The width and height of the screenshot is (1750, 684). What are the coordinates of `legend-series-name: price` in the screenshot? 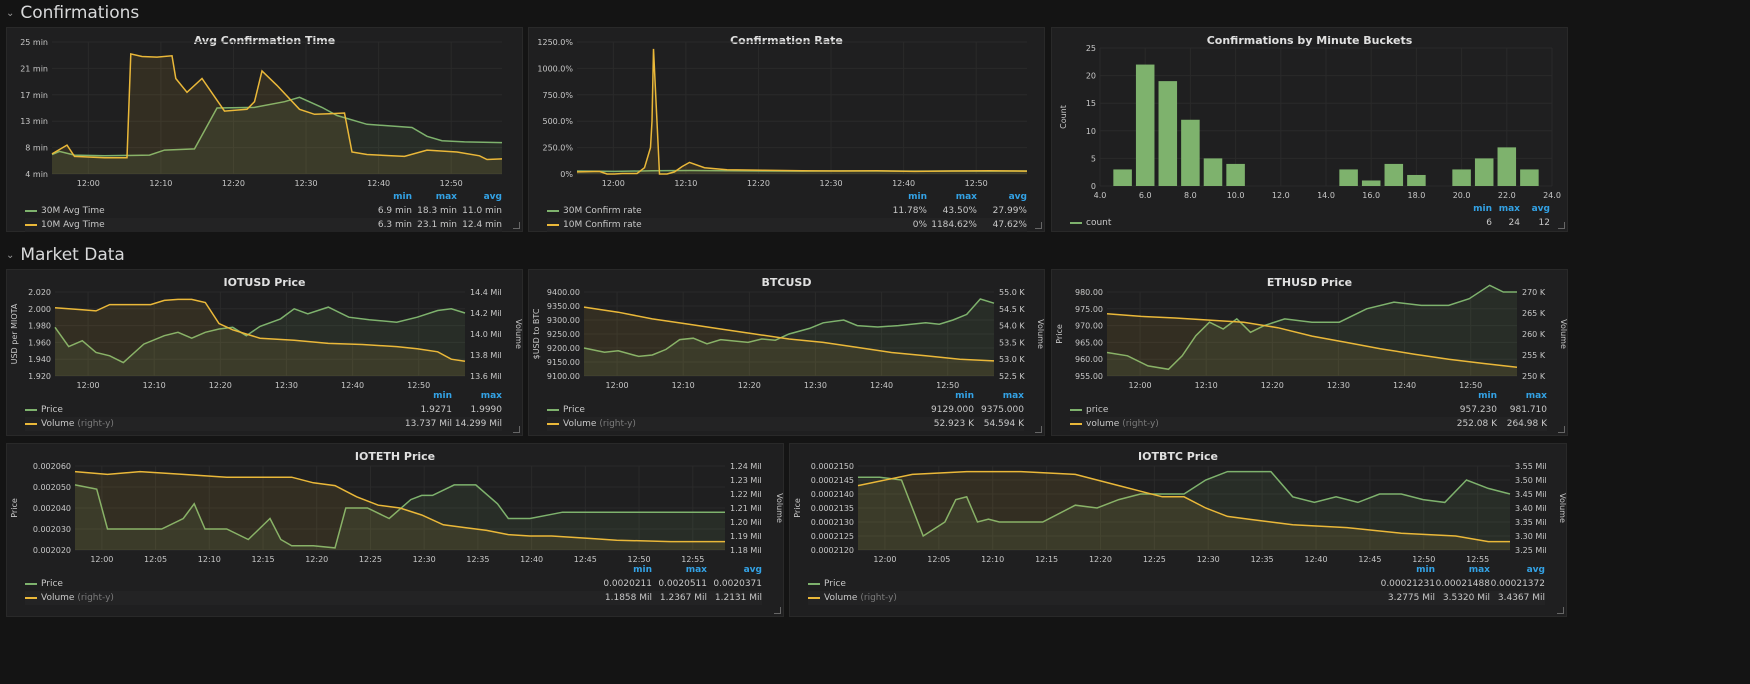 It's located at (1097, 410).